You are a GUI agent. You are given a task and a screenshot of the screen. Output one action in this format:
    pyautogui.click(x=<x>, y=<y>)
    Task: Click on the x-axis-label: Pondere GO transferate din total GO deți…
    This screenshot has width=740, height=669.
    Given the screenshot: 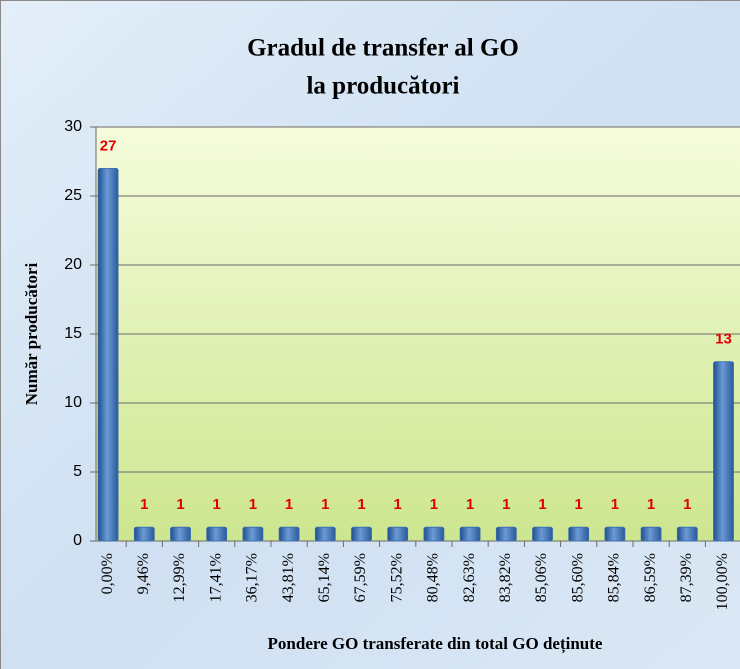 What is the action you would take?
    pyautogui.click(x=435, y=644)
    